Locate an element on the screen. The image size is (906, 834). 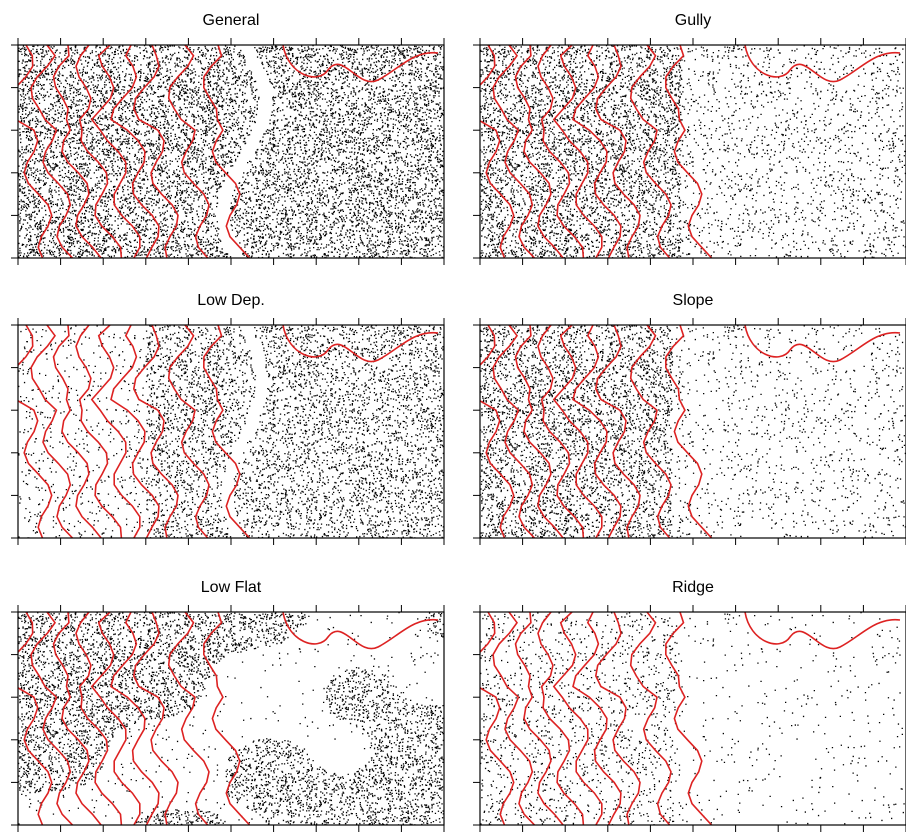
panel: Gully is located at coordinates (689, 138).